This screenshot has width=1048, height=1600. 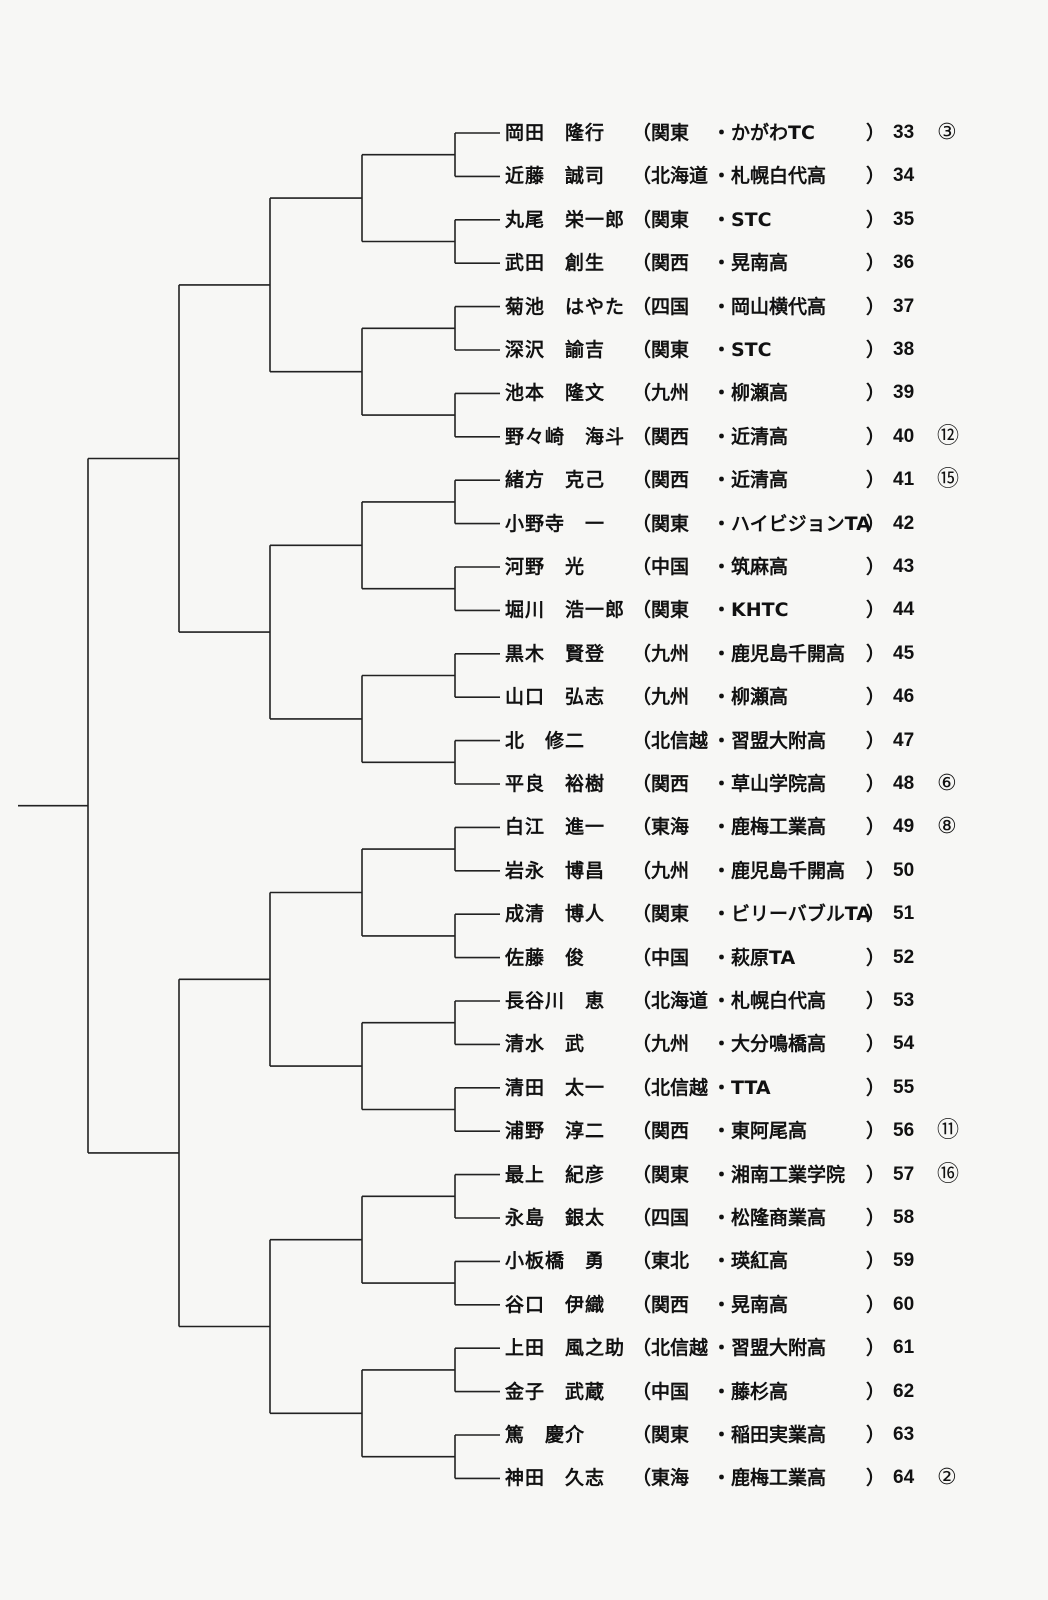 What do you see at coordinates (904, 1348) in the screenshot?
I see `draw-number: 61` at bounding box center [904, 1348].